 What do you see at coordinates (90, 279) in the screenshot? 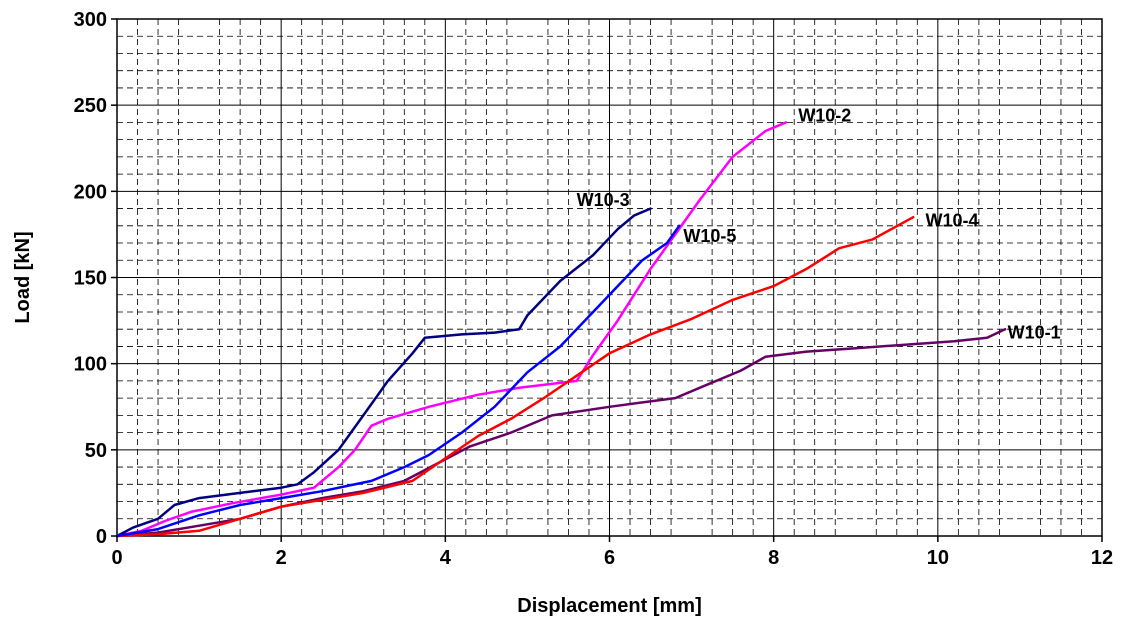
I see `y-tick-label: 150` at bounding box center [90, 279].